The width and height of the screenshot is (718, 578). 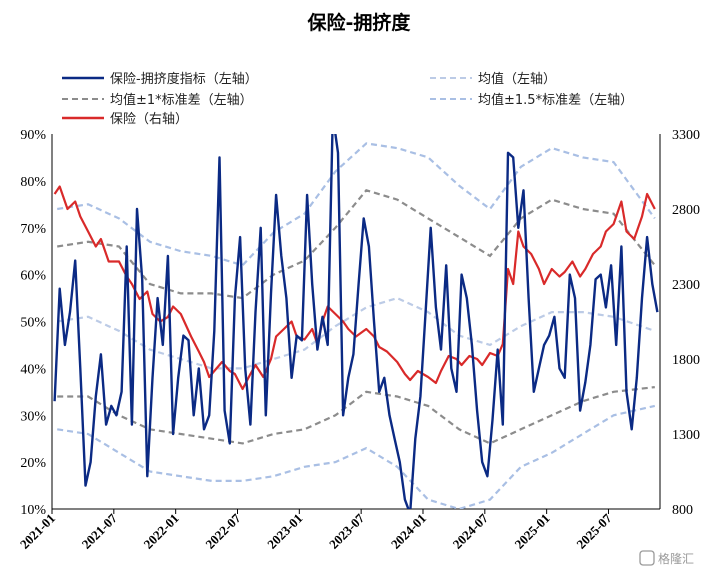 I want to click on x-tick-label: 2023-07, so click(x=347, y=531).